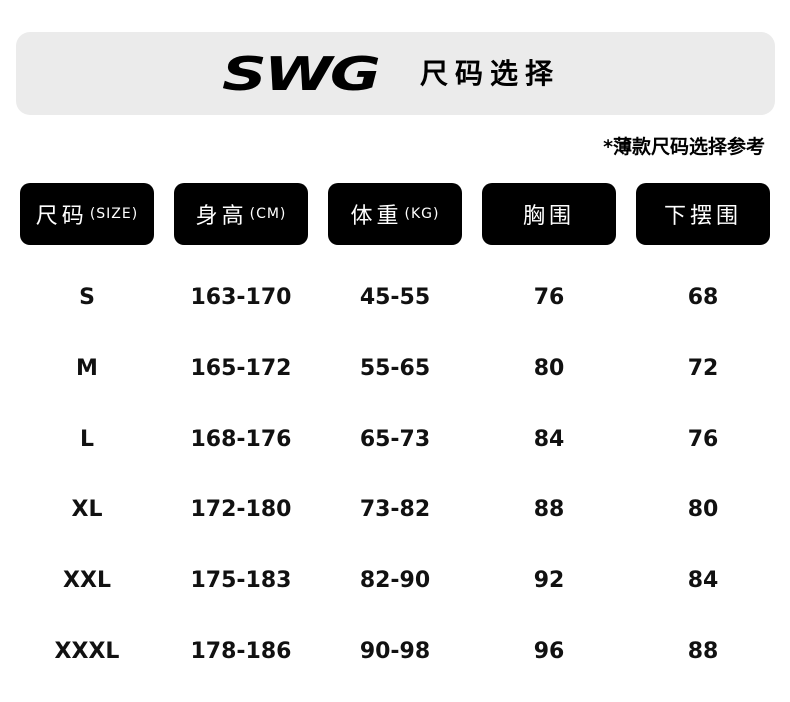 Image resolution: width=790 pixels, height=702 pixels. What do you see at coordinates (395, 439) in the screenshot?
I see `table-cell: 65-73` at bounding box center [395, 439].